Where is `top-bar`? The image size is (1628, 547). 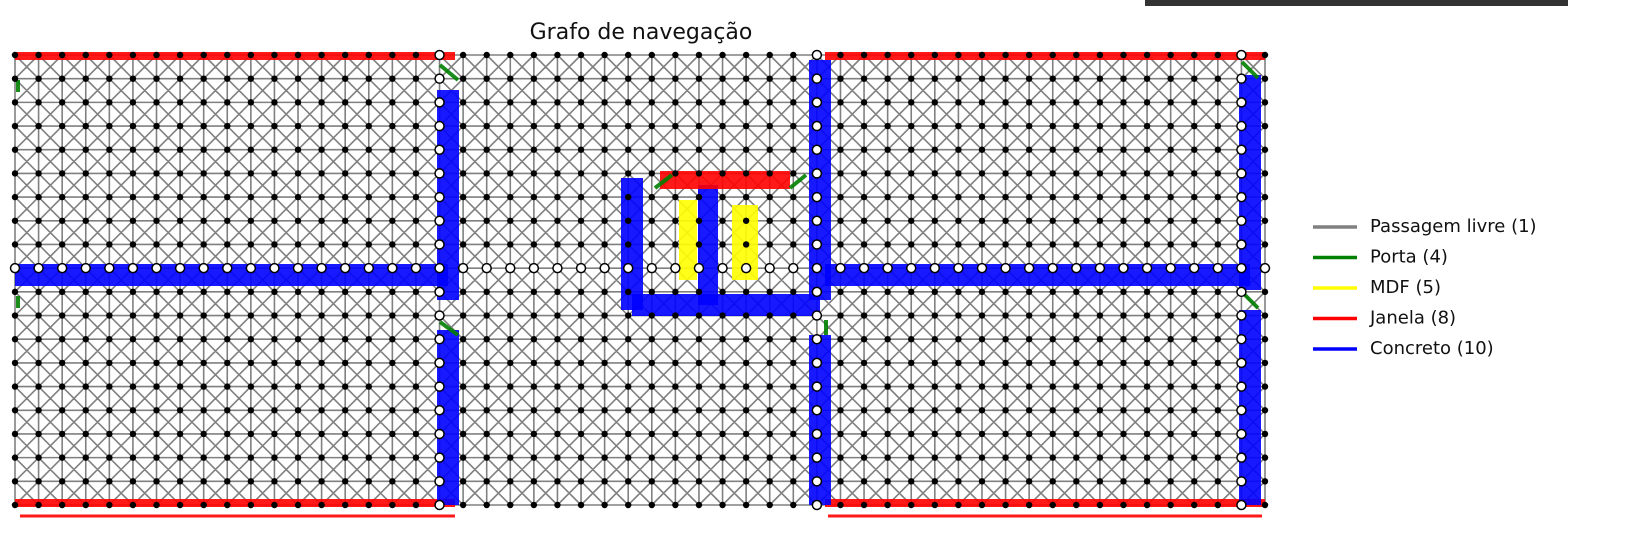
top-bar is located at coordinates (1356, 3).